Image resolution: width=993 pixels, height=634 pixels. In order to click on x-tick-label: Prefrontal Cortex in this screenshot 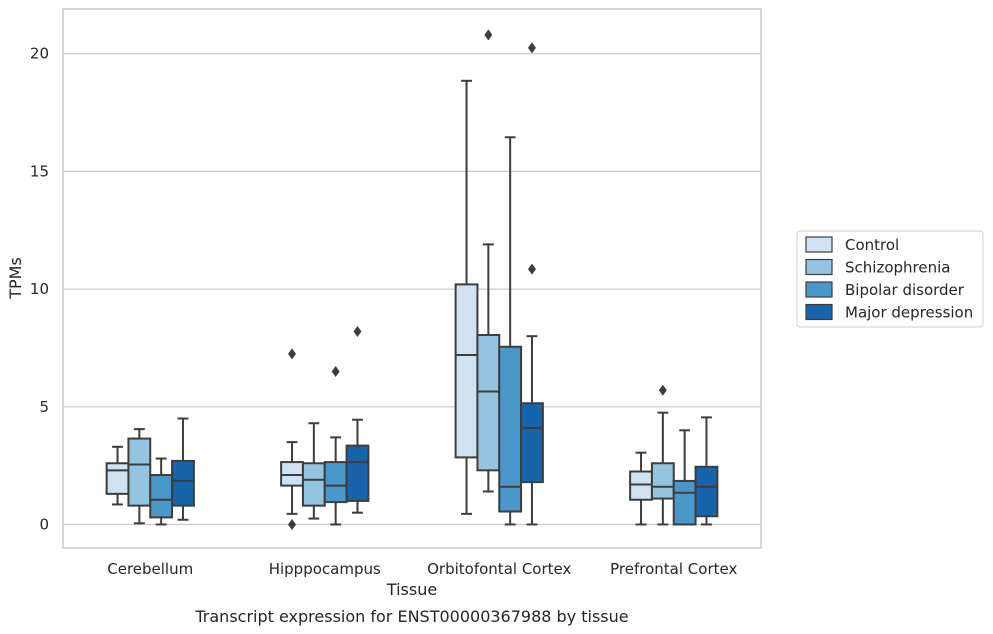, I will do `click(673, 569)`.